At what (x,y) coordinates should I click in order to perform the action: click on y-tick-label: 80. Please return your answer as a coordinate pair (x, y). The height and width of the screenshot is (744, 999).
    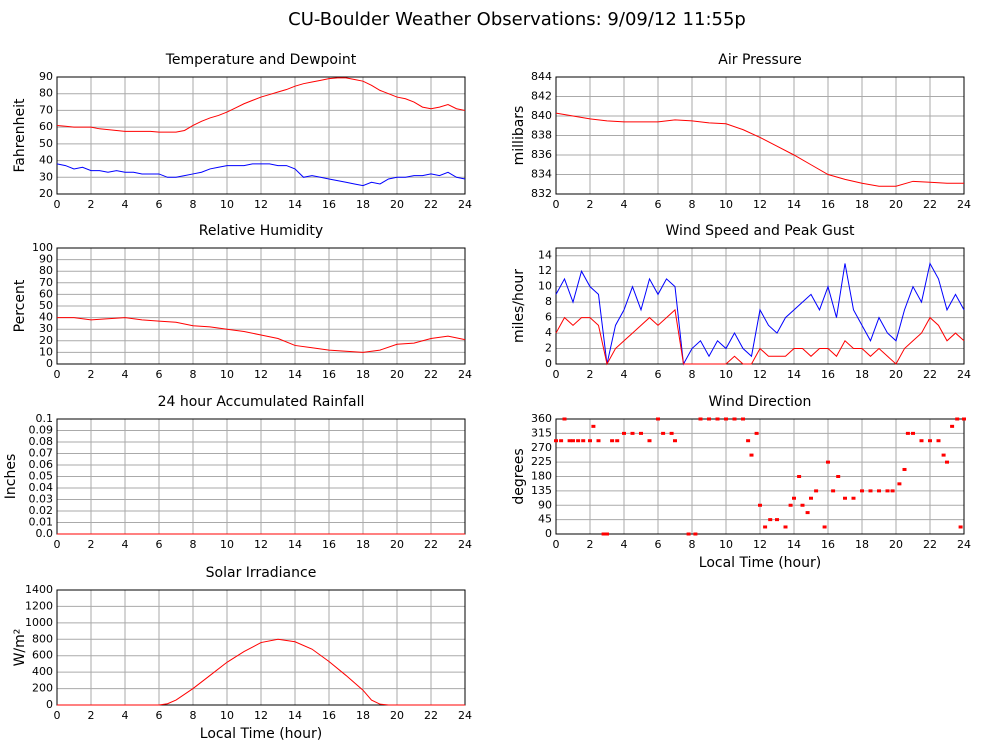
    Looking at the image, I should click on (46, 270).